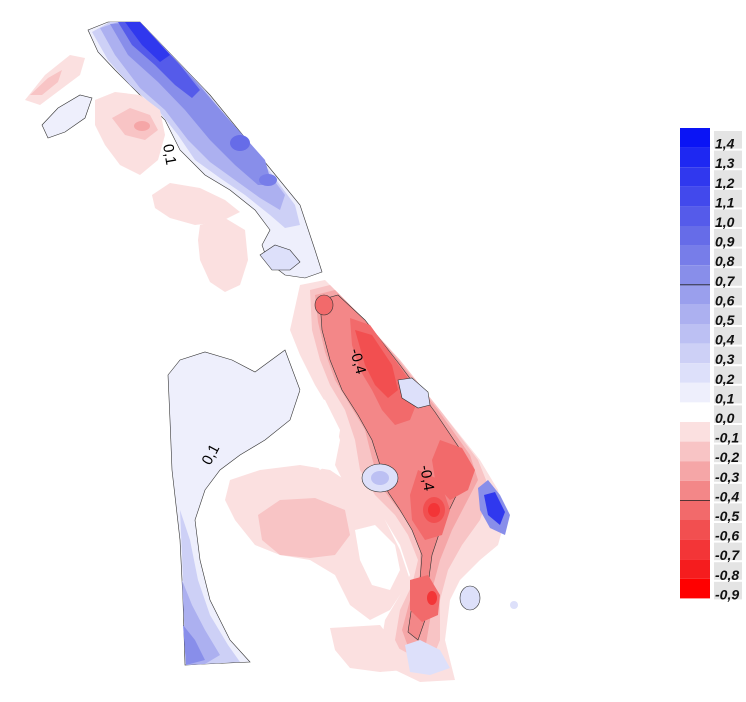 This screenshot has width=746, height=702. I want to click on legend-label: 1,3, so click(725, 163).